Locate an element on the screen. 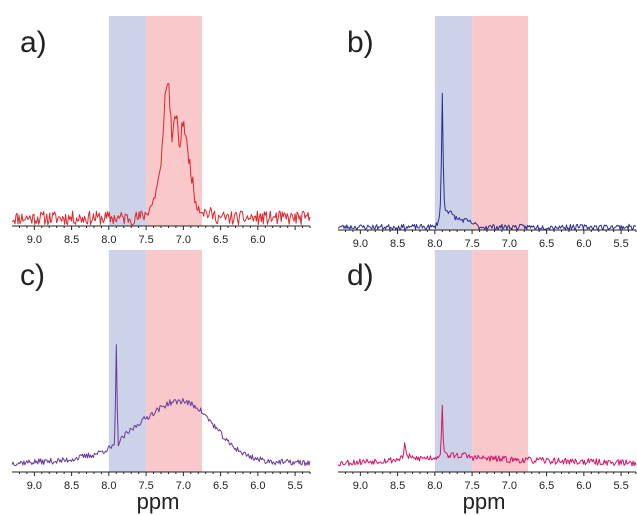  panel-label: c) is located at coordinates (32, 275).